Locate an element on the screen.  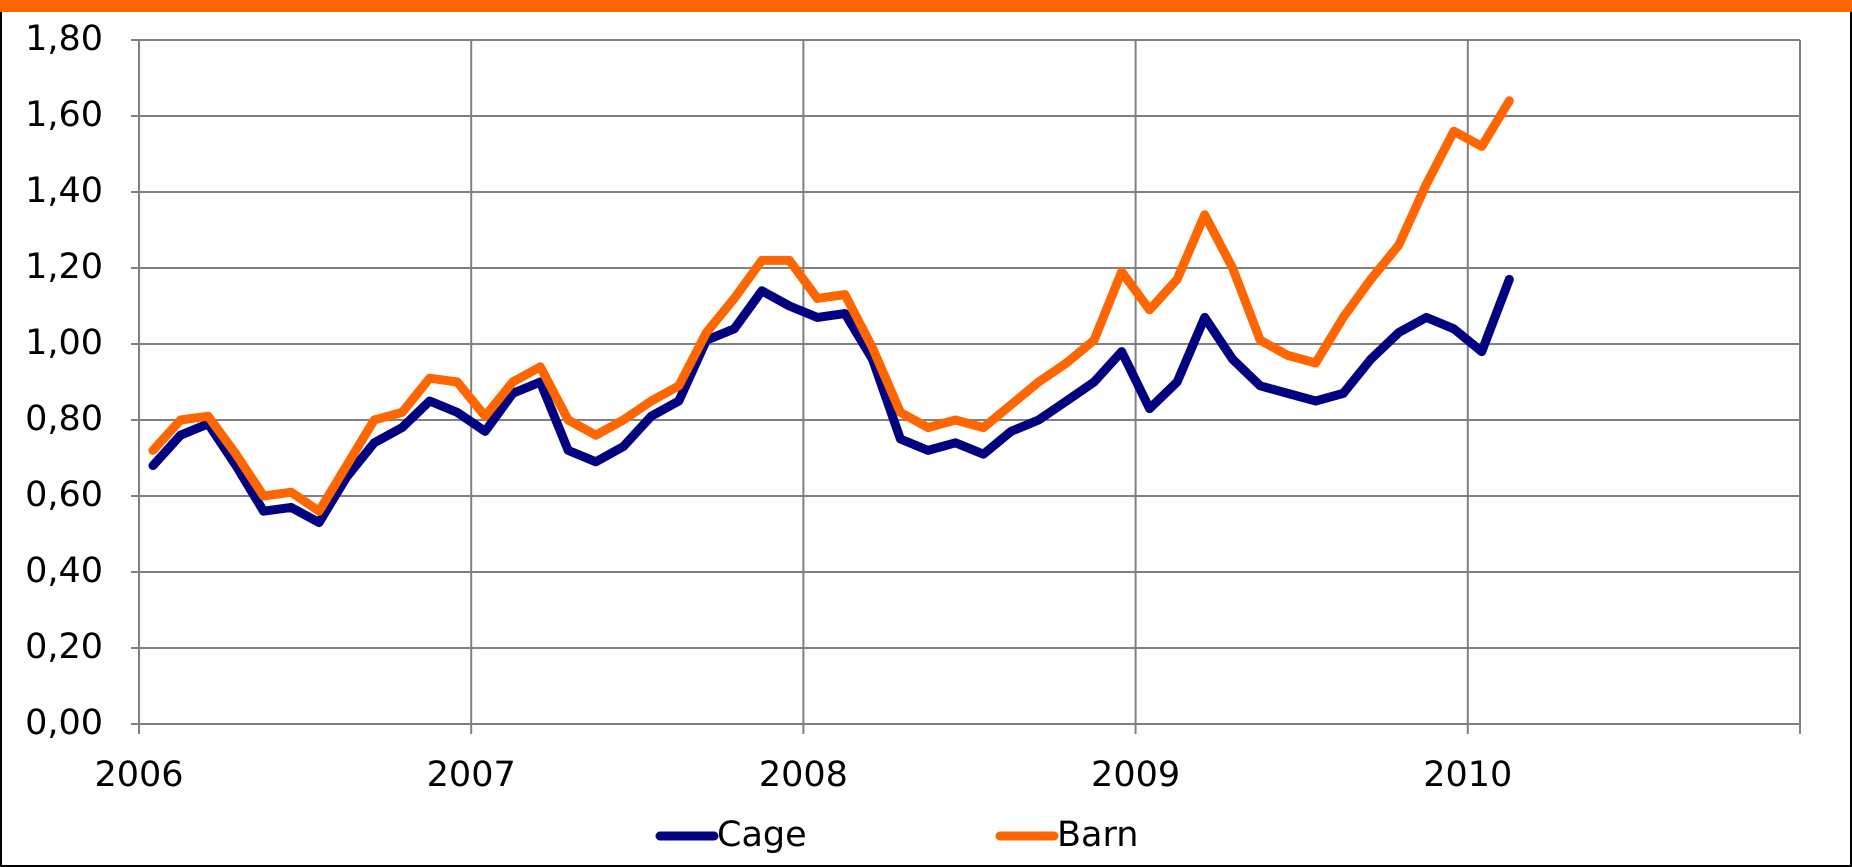
legend-label: Barn is located at coordinates (1097, 835).